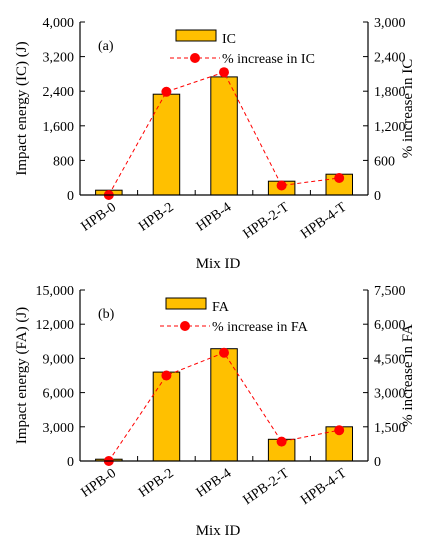  I want to click on left-tick-label: 9,000, so click(59, 359).